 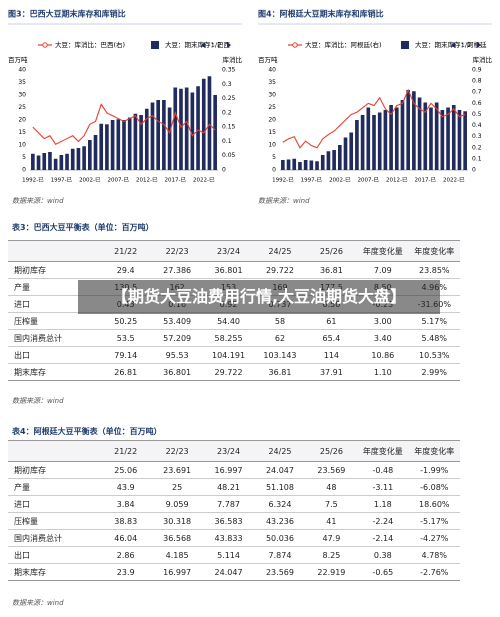 I want to click on table-cell: -0.48, so click(x=383, y=470).